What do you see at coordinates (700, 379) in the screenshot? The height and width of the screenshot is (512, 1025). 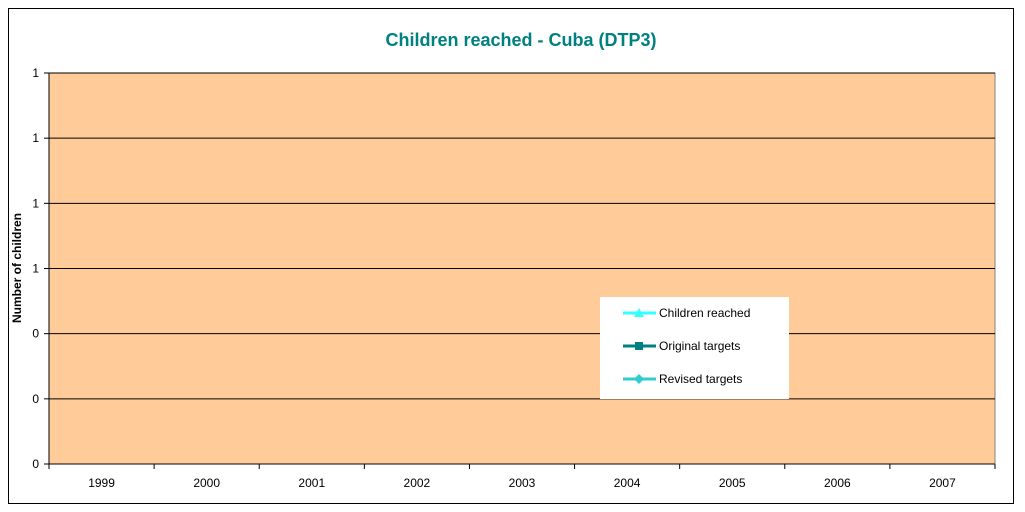 I see `legend-label: Revised targets` at bounding box center [700, 379].